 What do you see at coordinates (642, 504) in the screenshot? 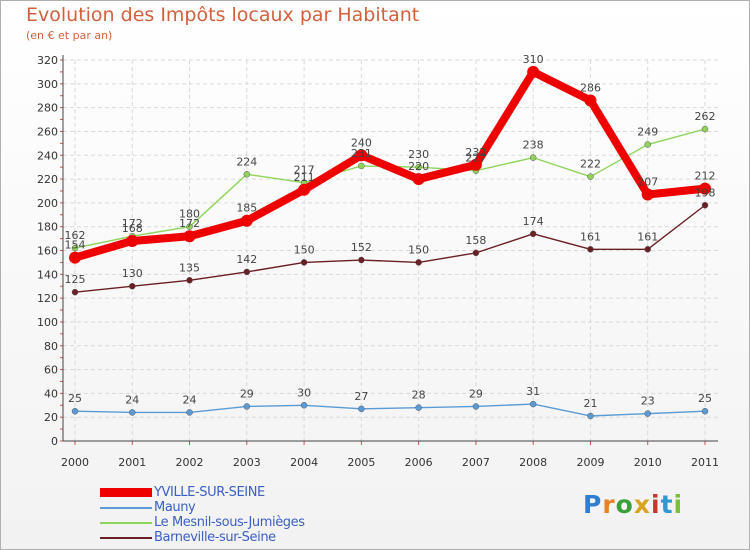
I see `logo-letter: x` at bounding box center [642, 504].